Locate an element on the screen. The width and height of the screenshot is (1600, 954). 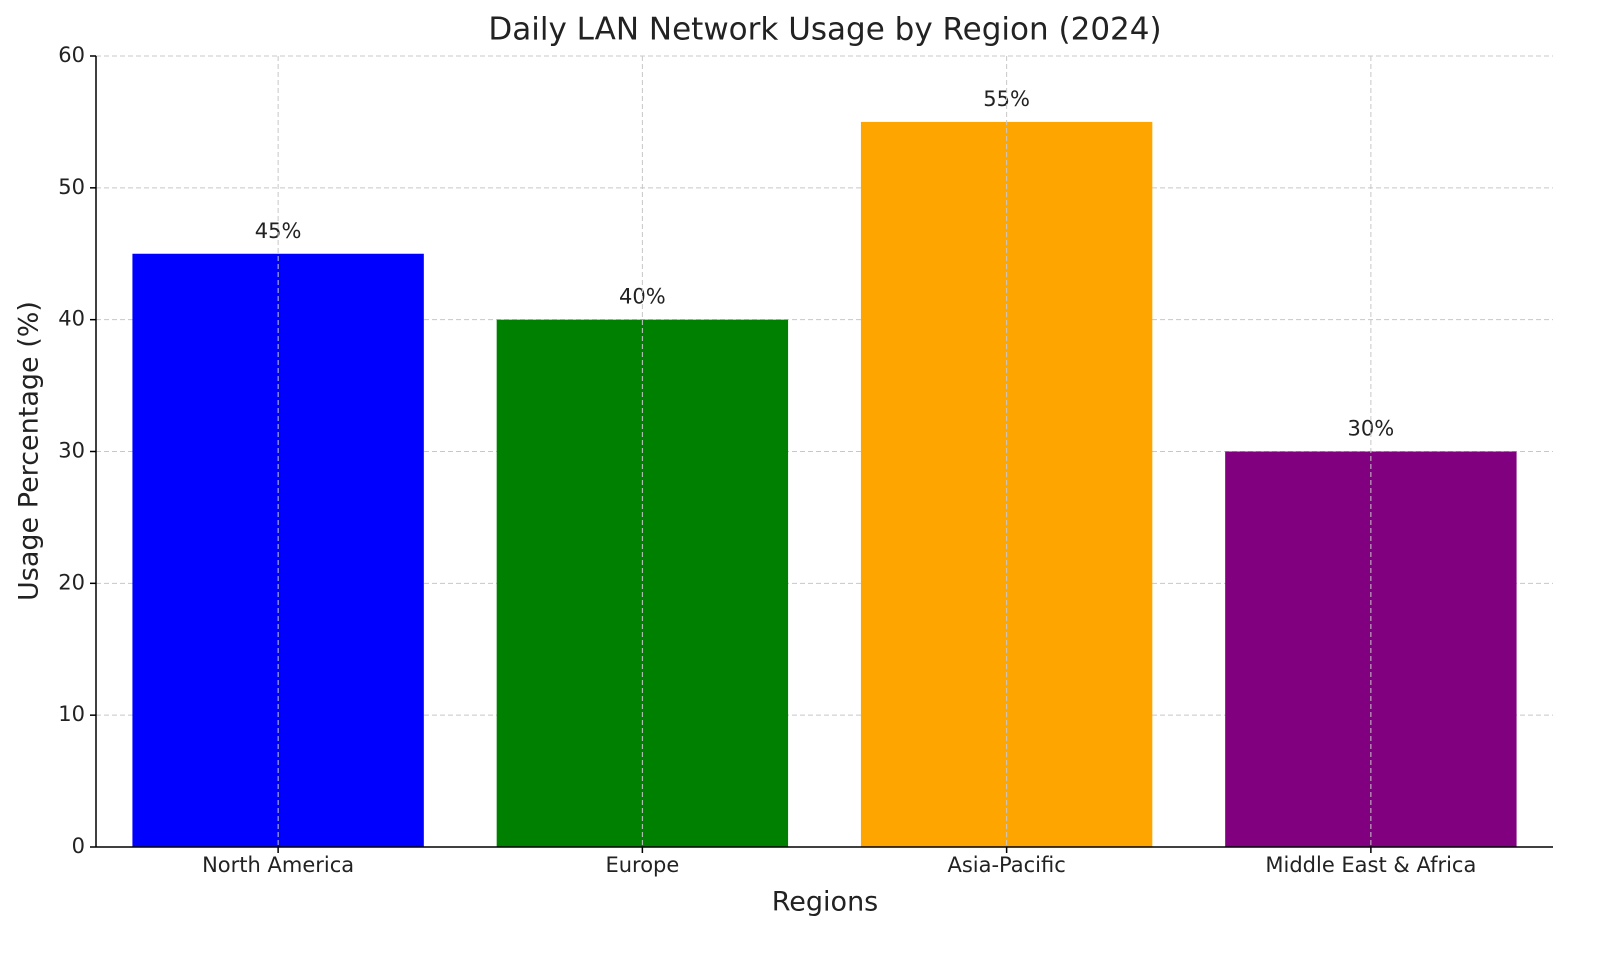
data-label: 45% is located at coordinates (278, 231).